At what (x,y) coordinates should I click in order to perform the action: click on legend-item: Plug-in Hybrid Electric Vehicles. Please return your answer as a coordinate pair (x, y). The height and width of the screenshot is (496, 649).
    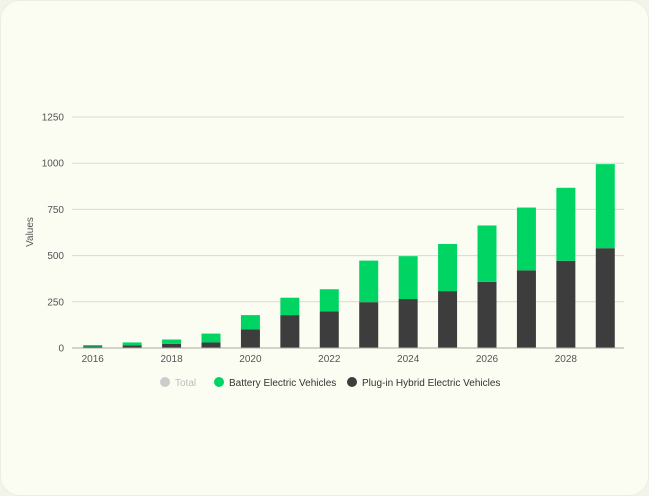
    Looking at the image, I should click on (423, 383).